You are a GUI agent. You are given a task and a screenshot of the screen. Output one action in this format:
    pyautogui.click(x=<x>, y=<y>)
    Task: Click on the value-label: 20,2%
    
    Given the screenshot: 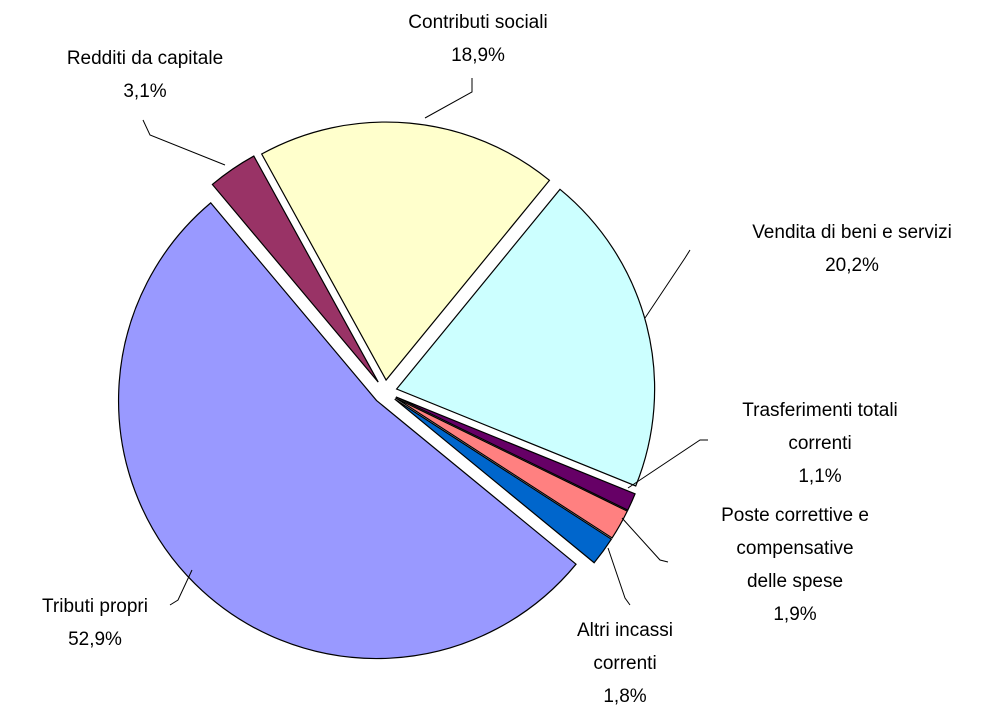 What is the action you would take?
    pyautogui.click(x=852, y=265)
    